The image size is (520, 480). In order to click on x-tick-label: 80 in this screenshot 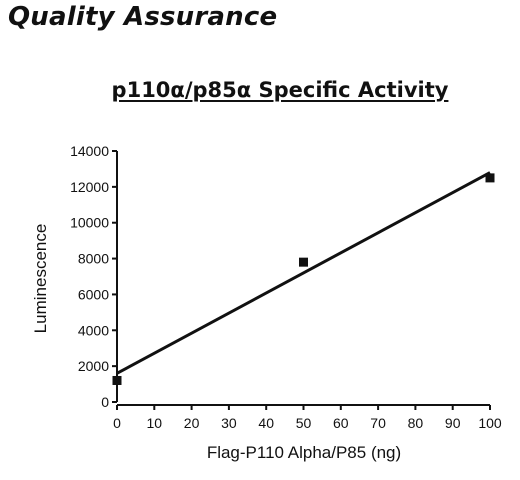, I will do `click(416, 423)`.